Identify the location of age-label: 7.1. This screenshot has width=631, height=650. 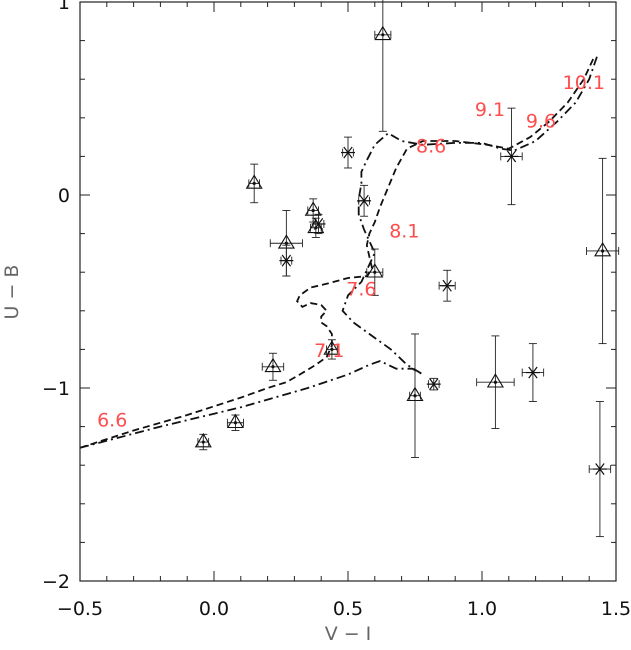
(329, 351).